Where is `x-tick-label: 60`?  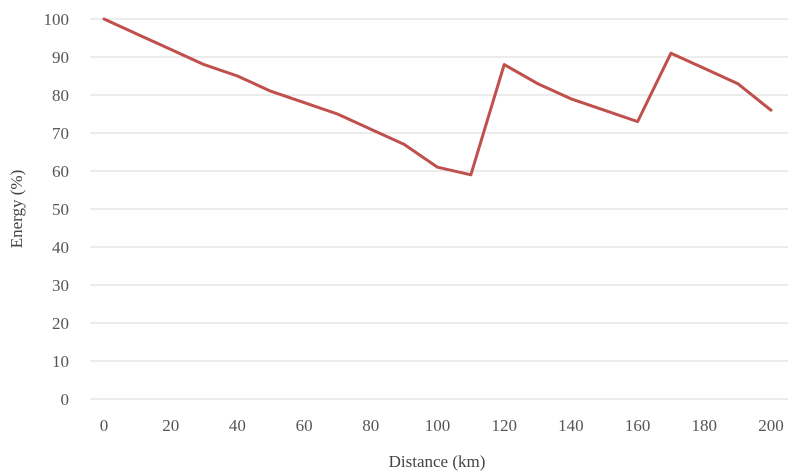 x-tick-label: 60 is located at coordinates (304, 425).